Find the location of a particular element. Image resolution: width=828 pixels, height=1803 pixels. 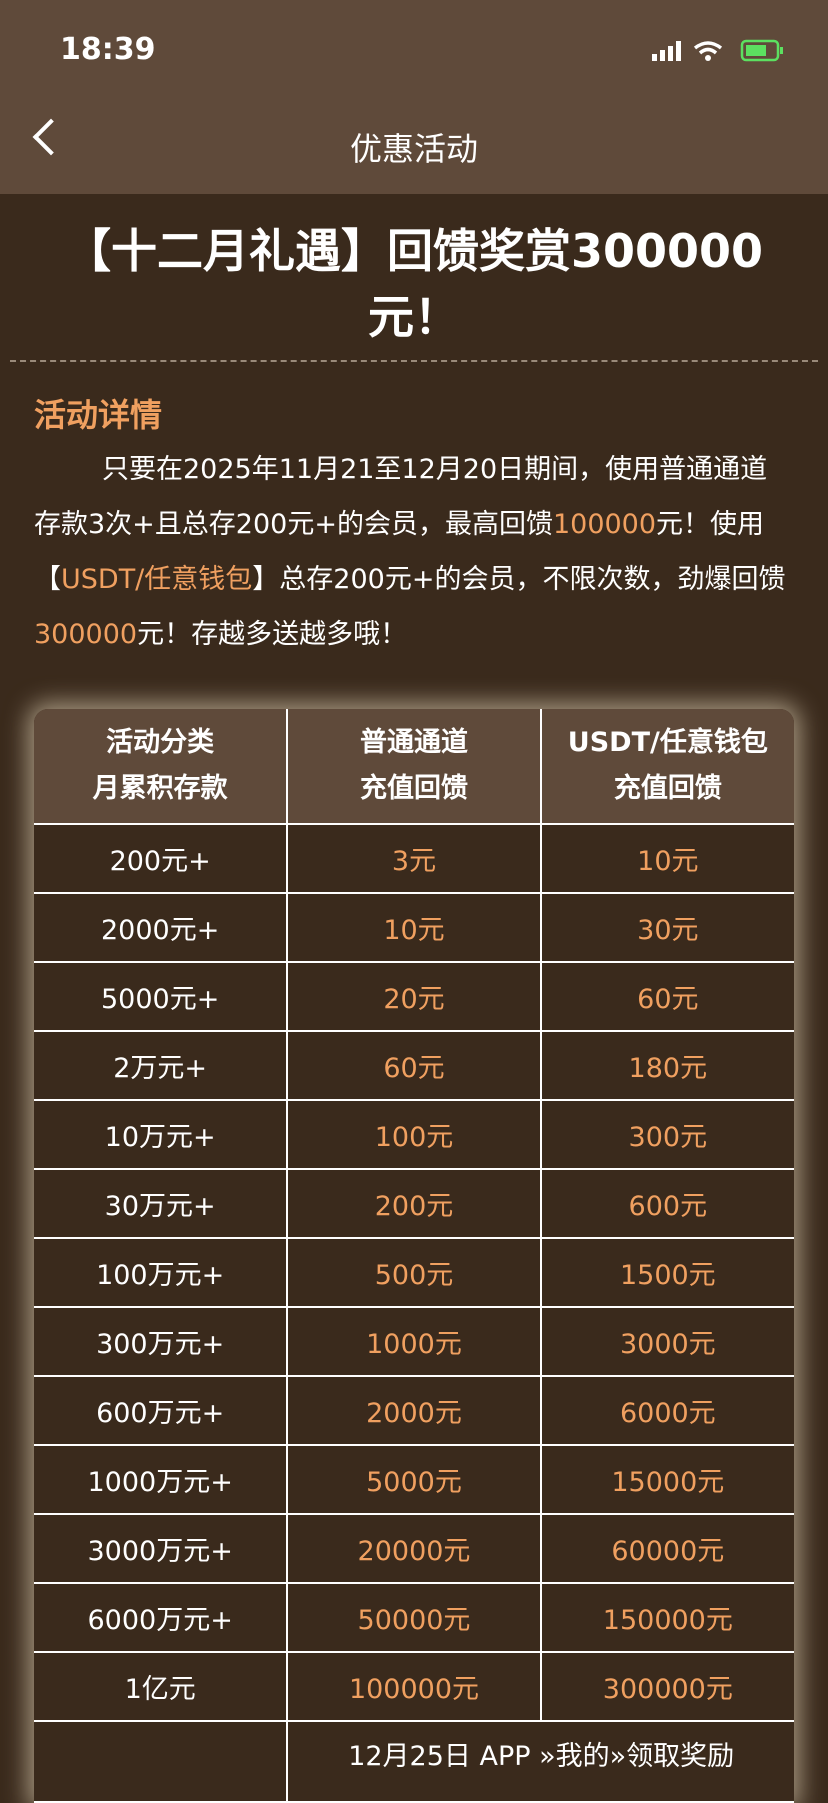

table-cell: 20000元 is located at coordinates (414, 1548).